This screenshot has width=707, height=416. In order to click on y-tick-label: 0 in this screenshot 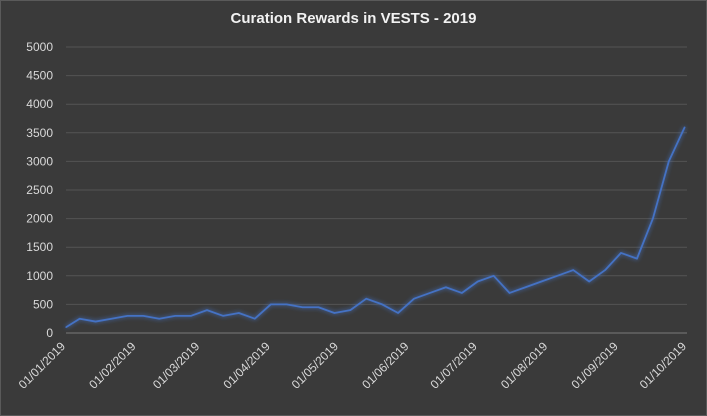, I will do `click(49, 333)`.